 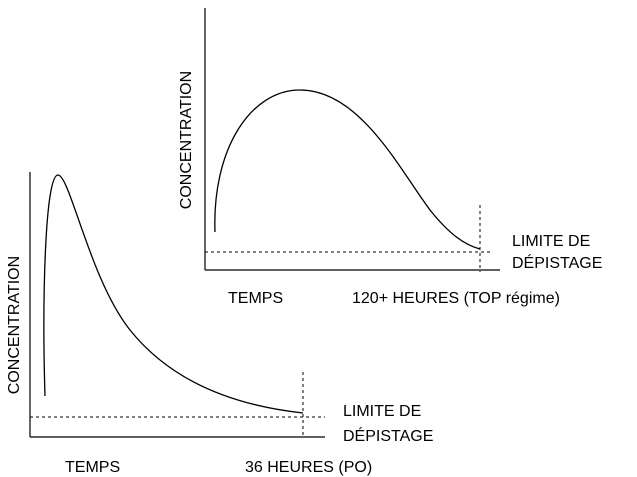 I want to click on duration-label: 36 HEURES (PO), so click(x=308, y=467).